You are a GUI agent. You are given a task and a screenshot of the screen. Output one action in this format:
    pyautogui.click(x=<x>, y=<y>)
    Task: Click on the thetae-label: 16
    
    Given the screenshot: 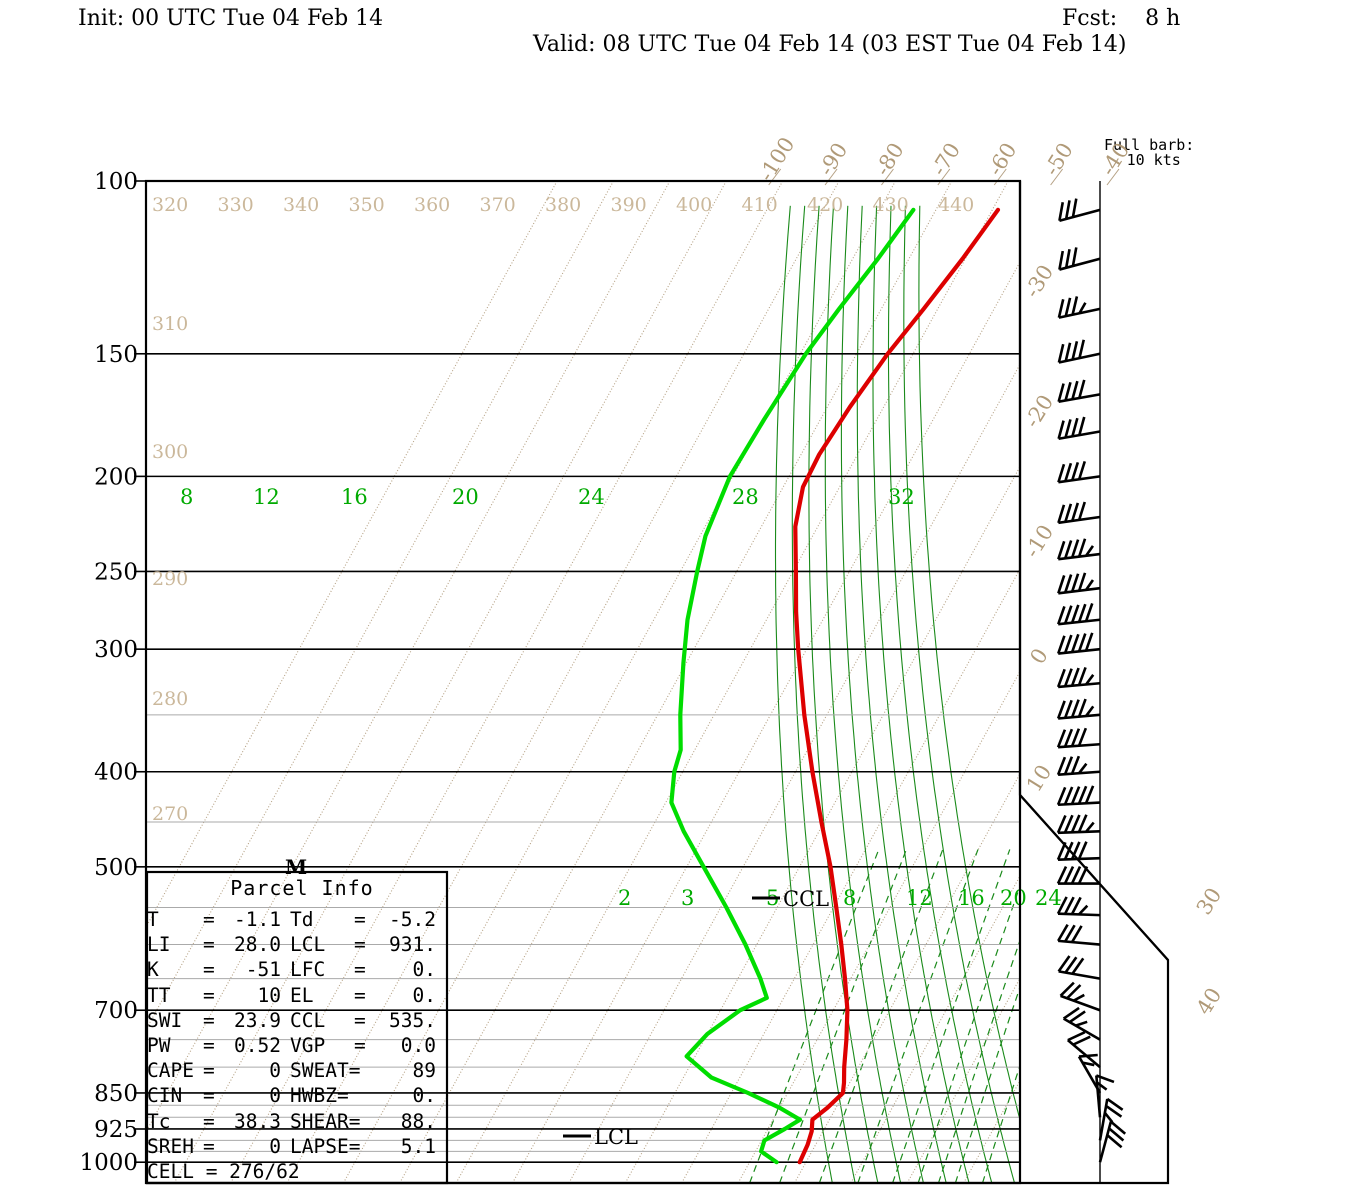 What is the action you would take?
    pyautogui.click(x=354, y=497)
    